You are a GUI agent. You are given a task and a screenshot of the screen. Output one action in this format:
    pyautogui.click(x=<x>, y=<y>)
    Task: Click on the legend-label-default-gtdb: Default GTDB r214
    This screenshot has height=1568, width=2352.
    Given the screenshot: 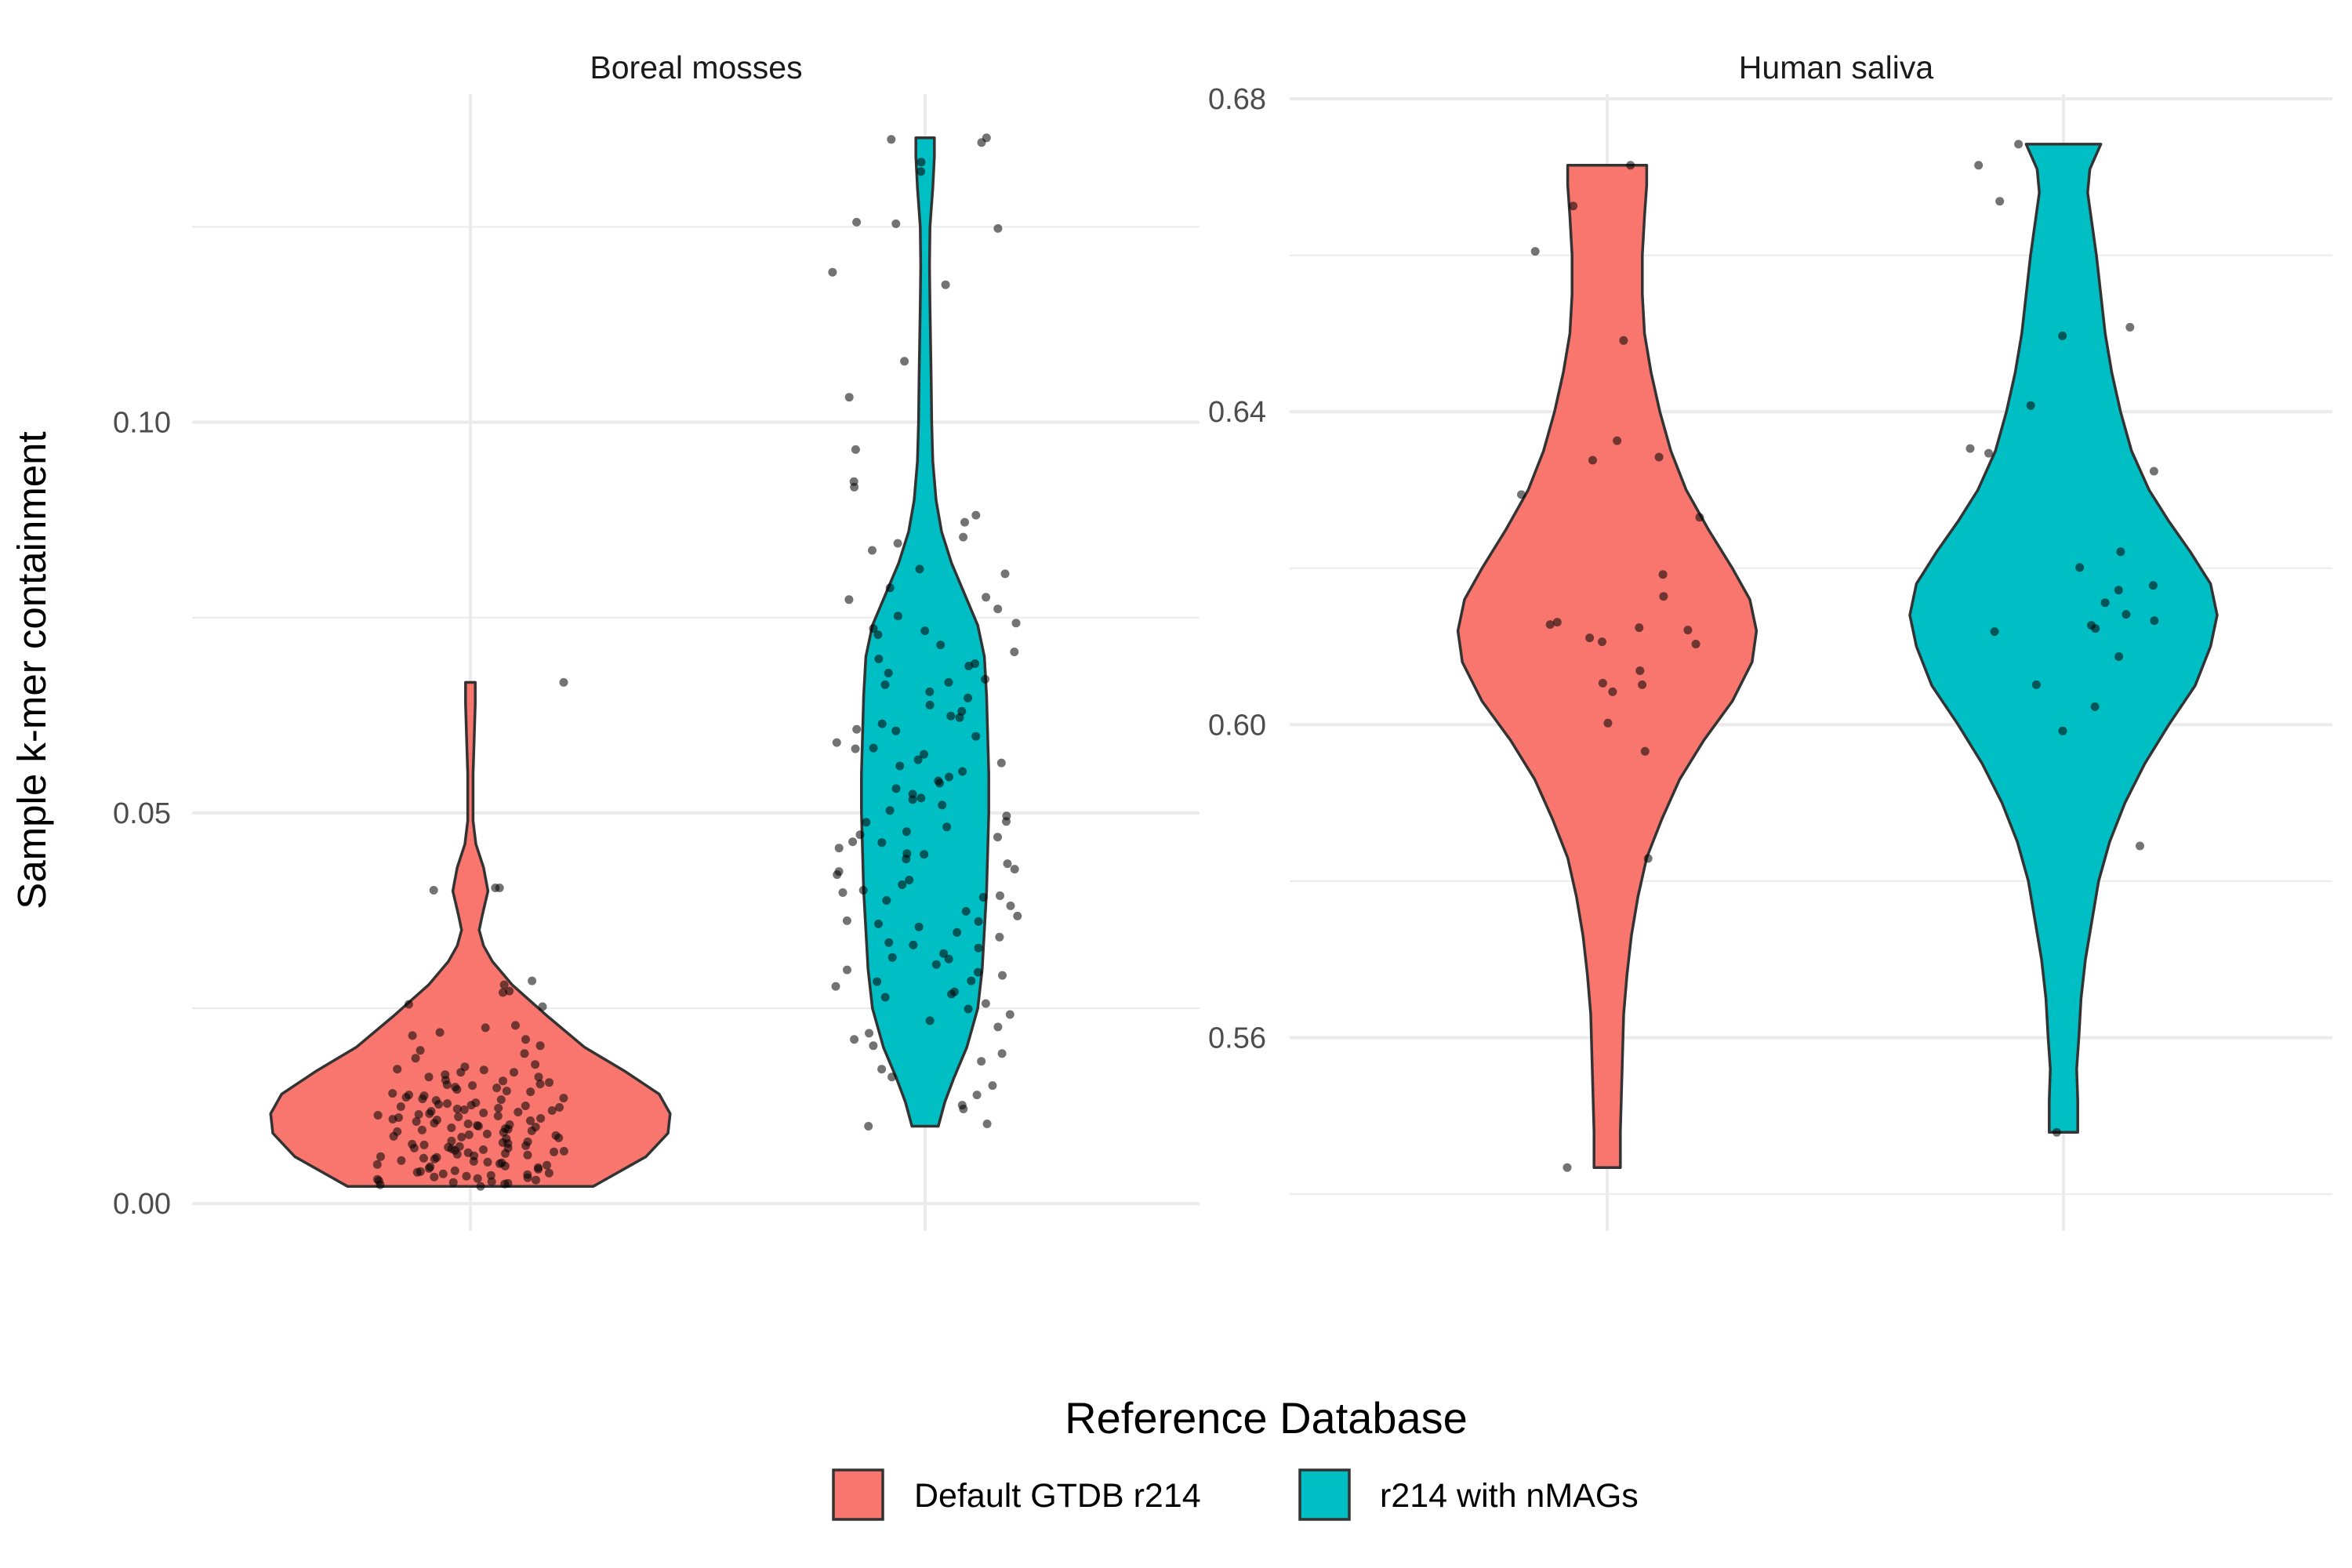 What is the action you would take?
    pyautogui.click(x=1057, y=1496)
    